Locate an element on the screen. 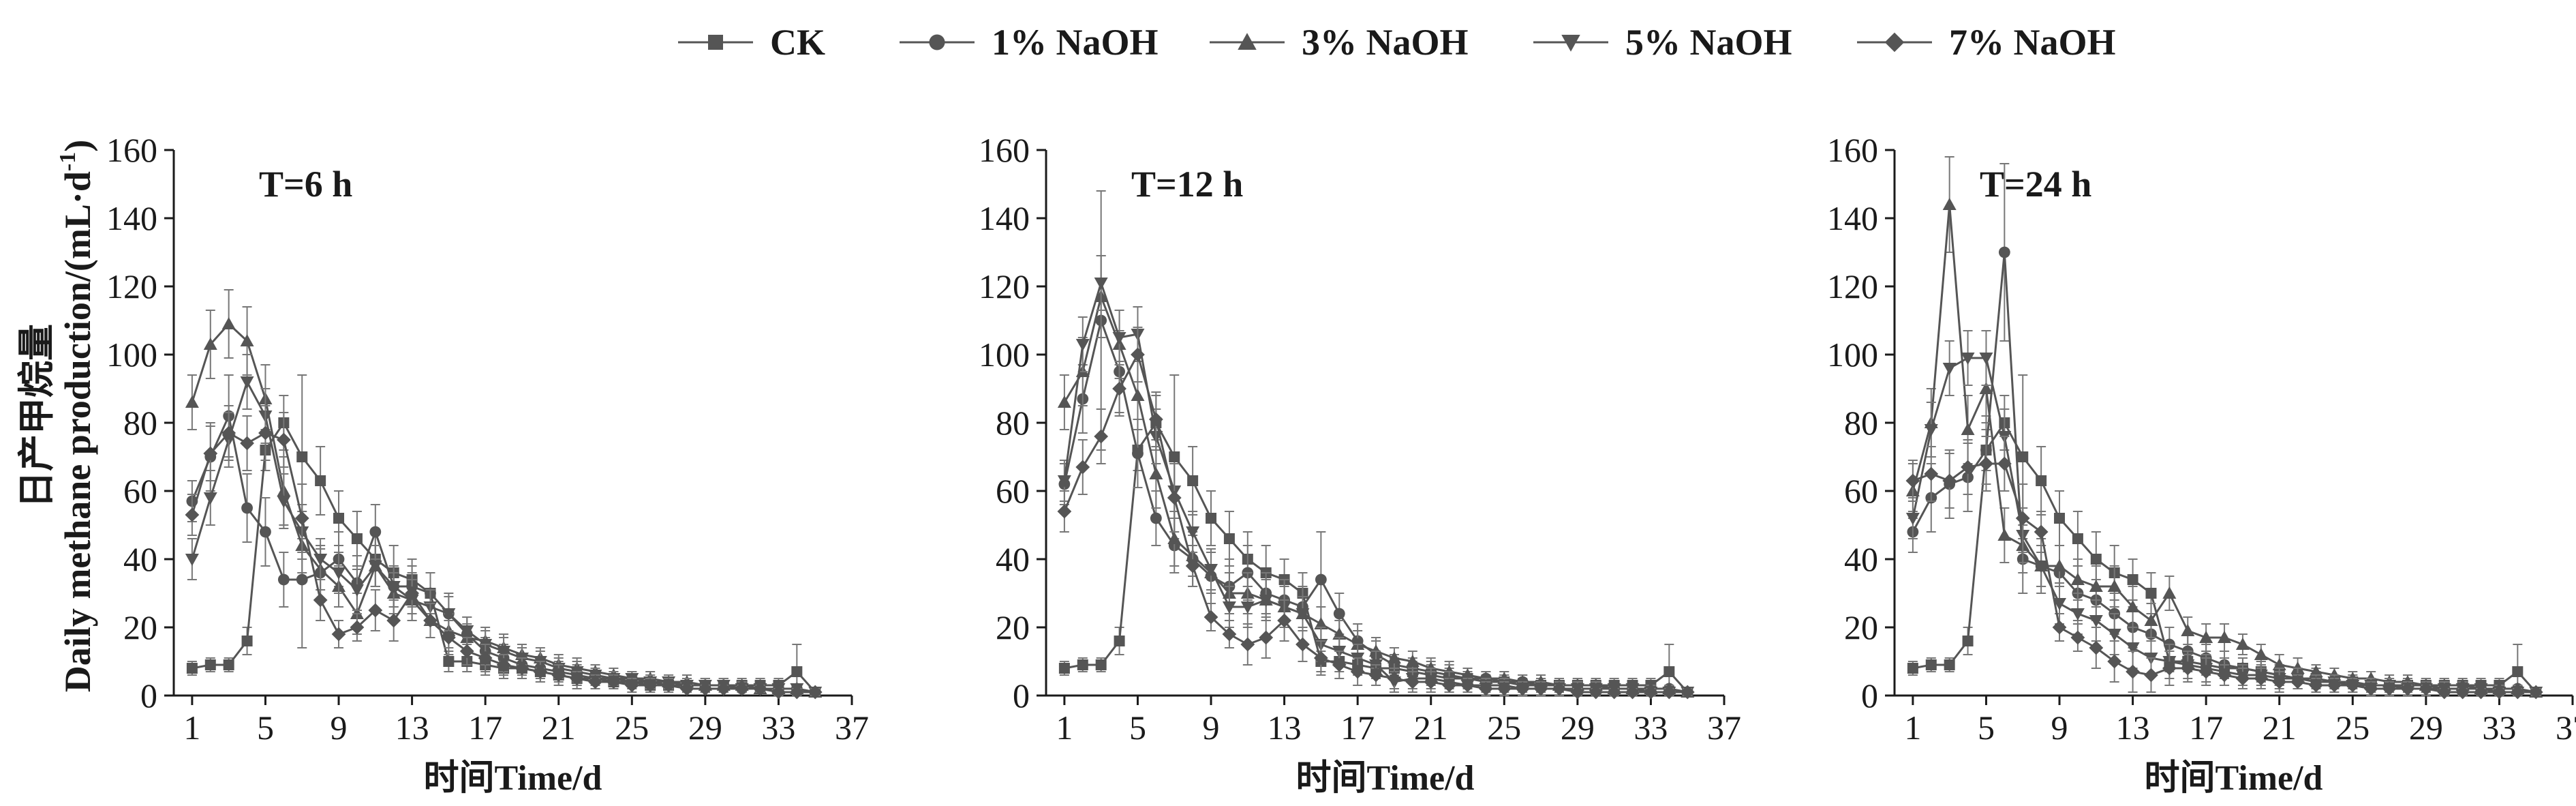 The image size is (2576, 806). svg-text: 日产甲烷量 is located at coordinates (36, 416).